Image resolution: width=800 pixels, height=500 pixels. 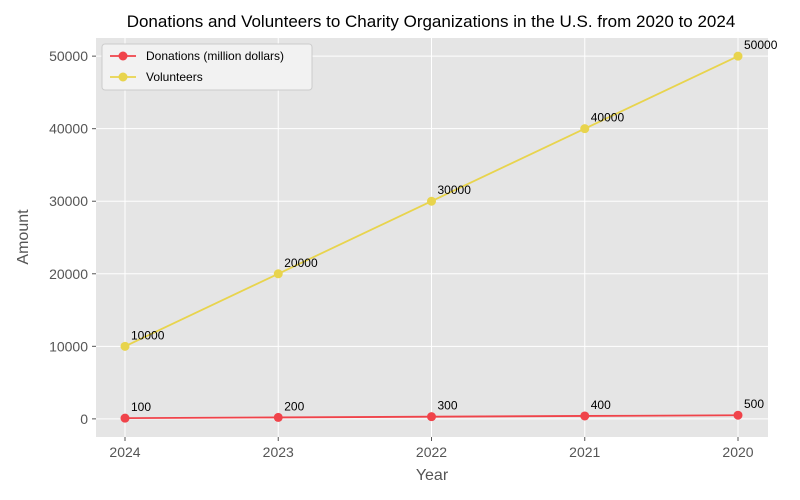 I want to click on x-tick-label: 2021, so click(x=584, y=452).